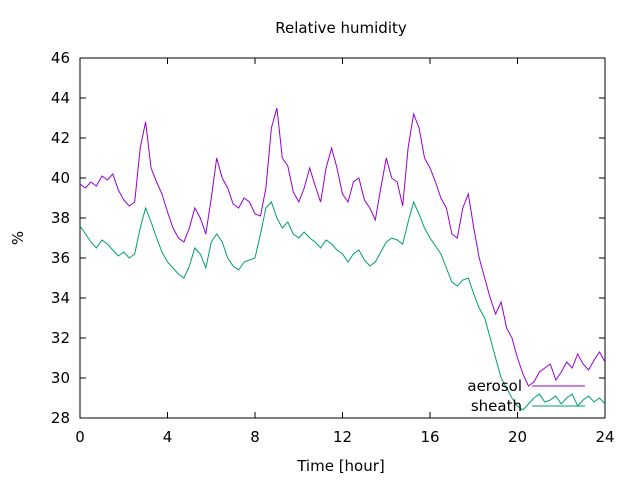  I want to click on x-tick-label: 16, so click(429, 437).